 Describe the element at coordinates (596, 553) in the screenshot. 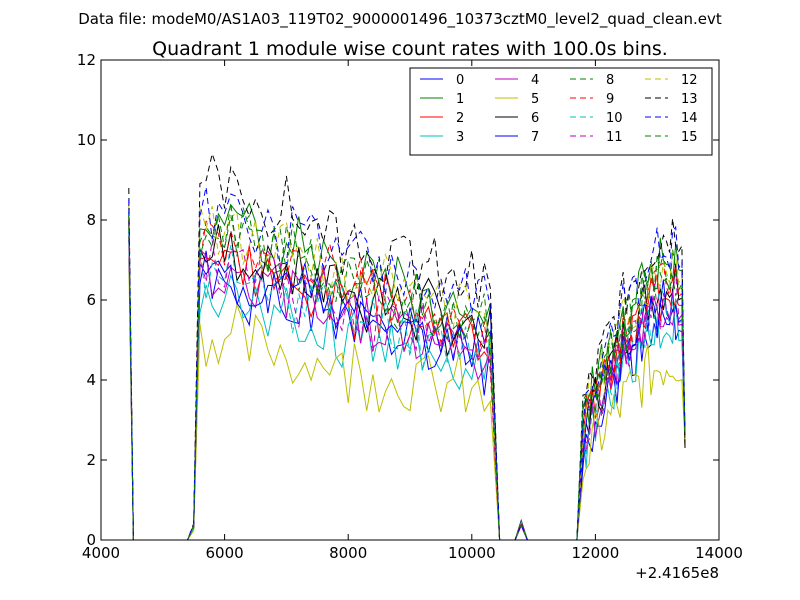

I see `x-tick-label: 12000` at that location.